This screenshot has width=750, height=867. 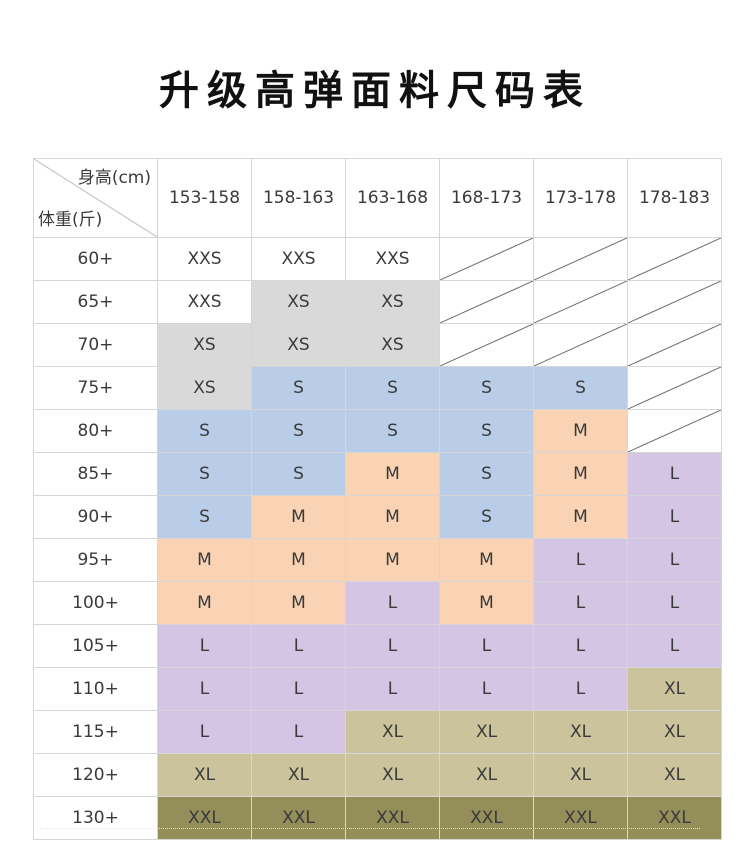 I want to click on table-row: 100+ M M L M L L, so click(x=377, y=603).